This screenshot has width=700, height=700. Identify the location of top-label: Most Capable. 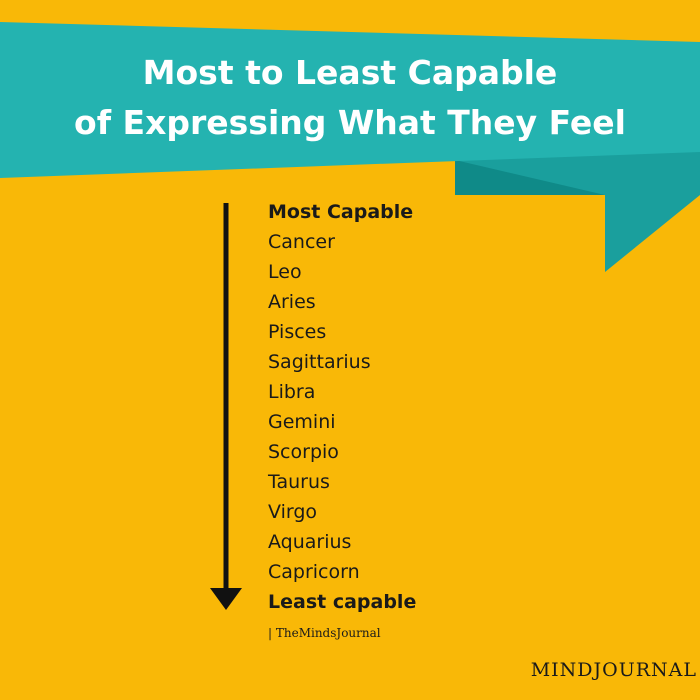
(340, 212).